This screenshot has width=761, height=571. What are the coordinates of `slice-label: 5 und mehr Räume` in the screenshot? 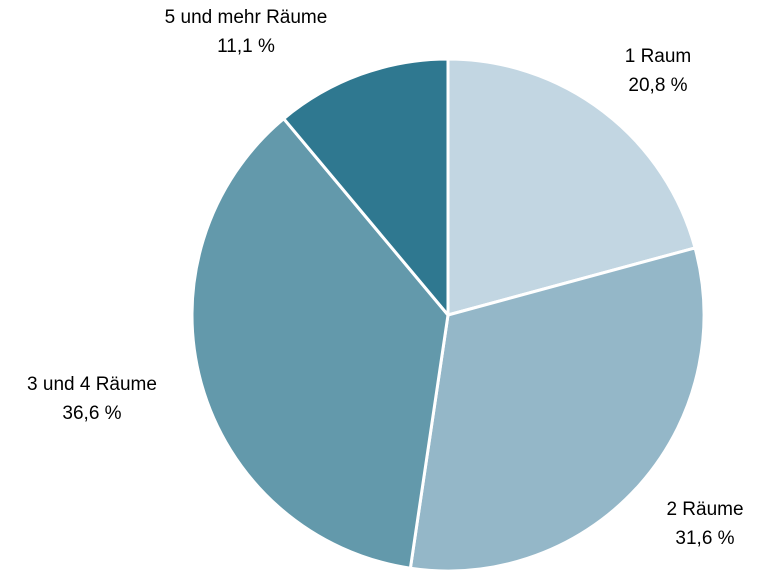 It's located at (246, 17).